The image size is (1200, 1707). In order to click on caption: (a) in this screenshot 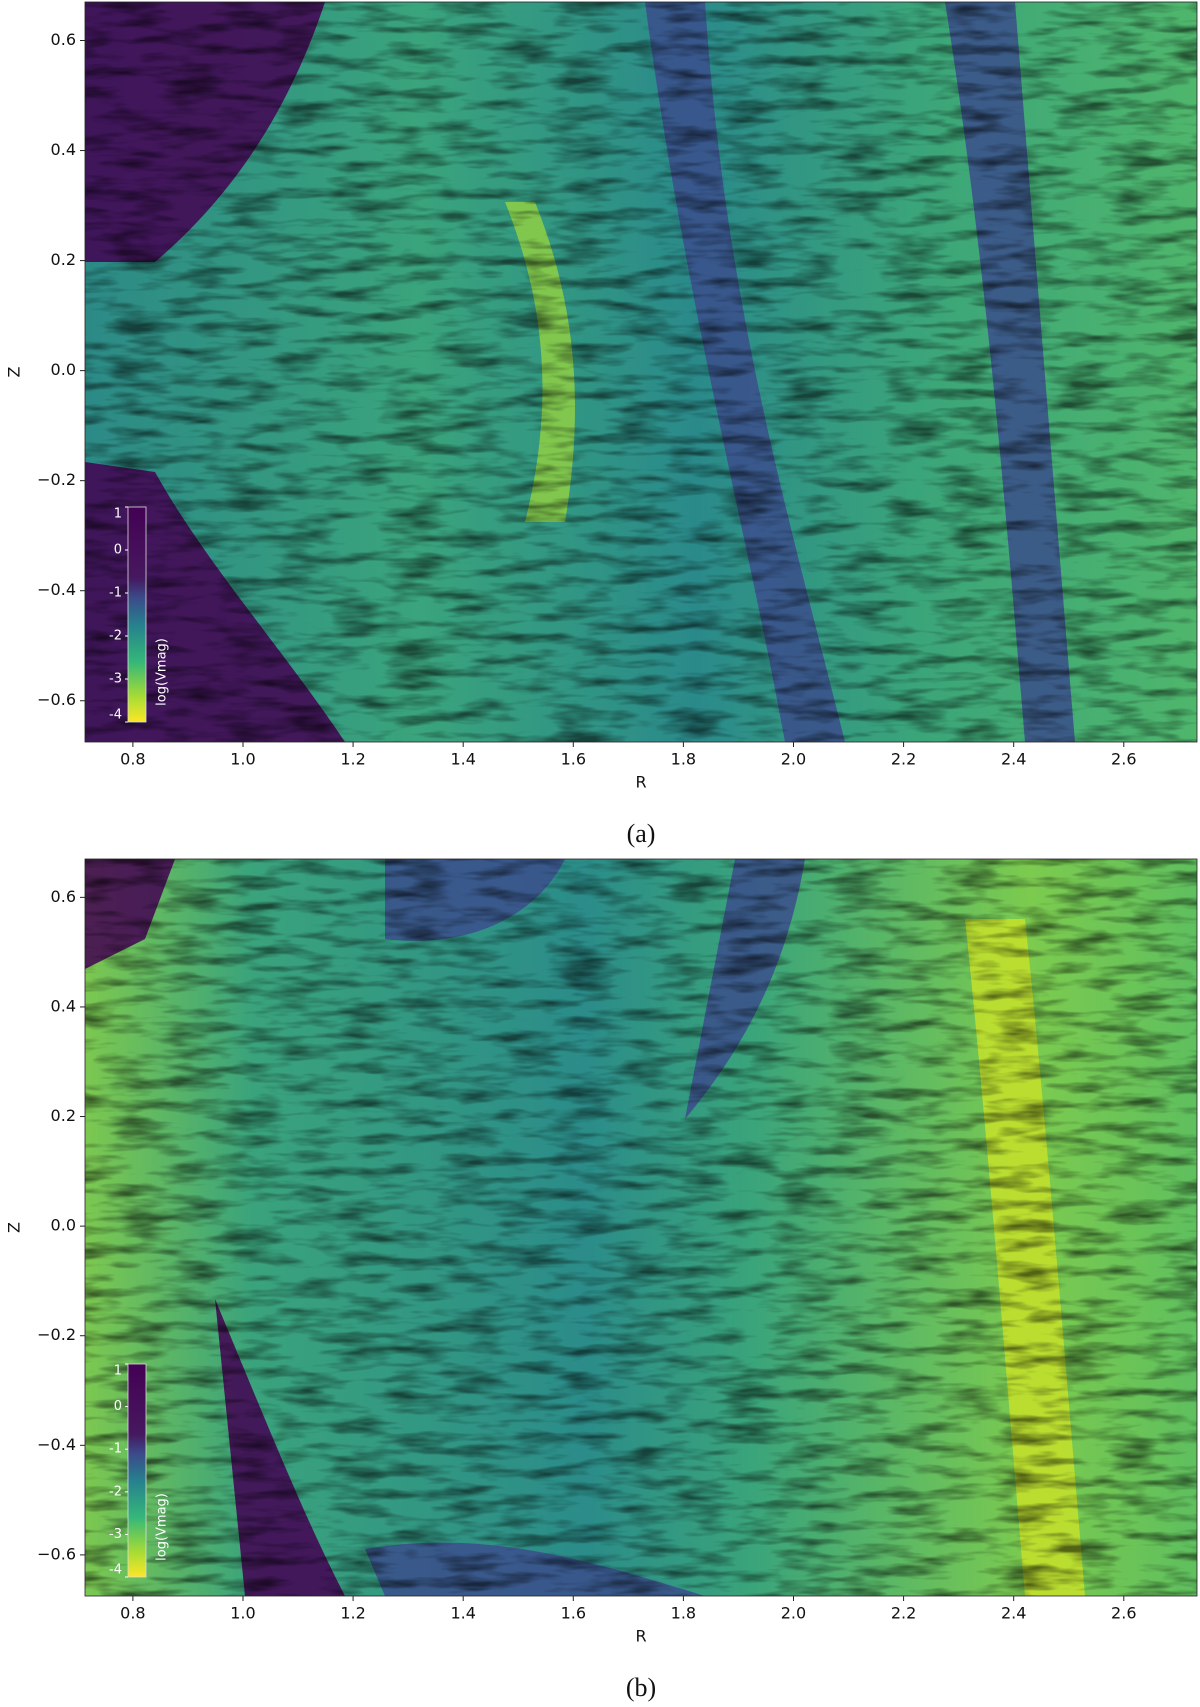, I will do `click(641, 833)`.